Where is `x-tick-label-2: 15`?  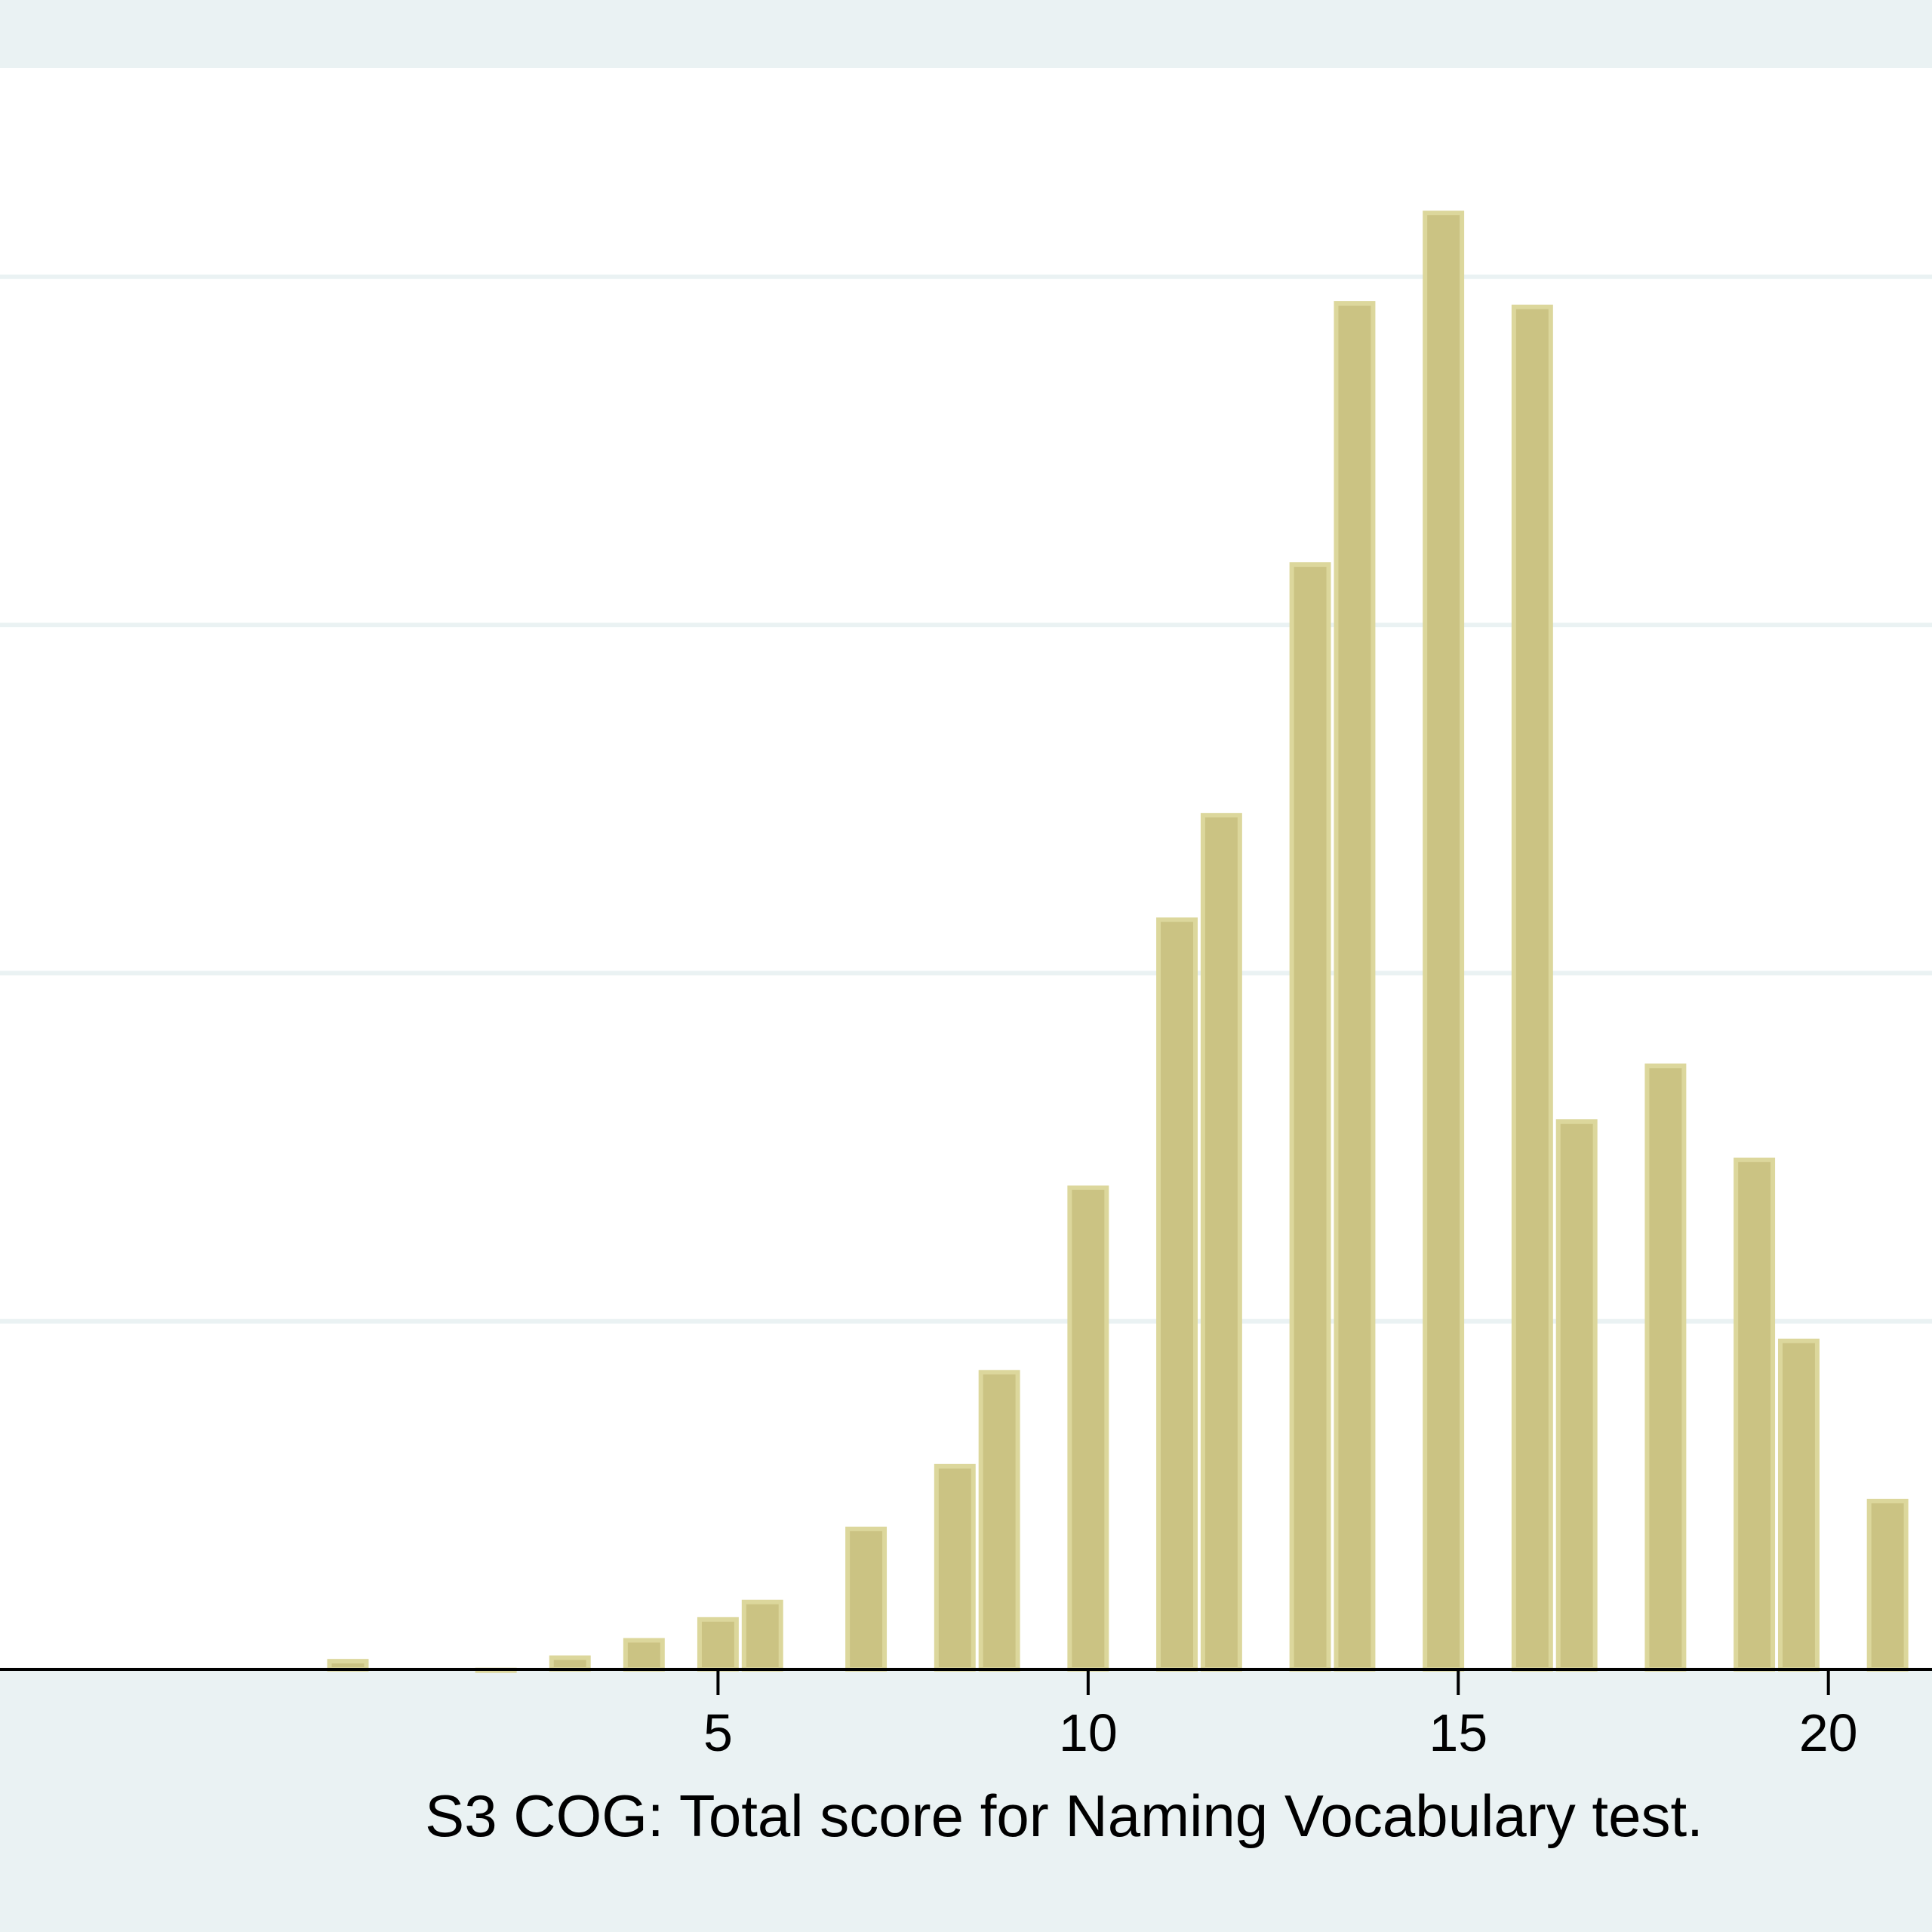 x-tick-label-2: 15 is located at coordinates (1458, 1732).